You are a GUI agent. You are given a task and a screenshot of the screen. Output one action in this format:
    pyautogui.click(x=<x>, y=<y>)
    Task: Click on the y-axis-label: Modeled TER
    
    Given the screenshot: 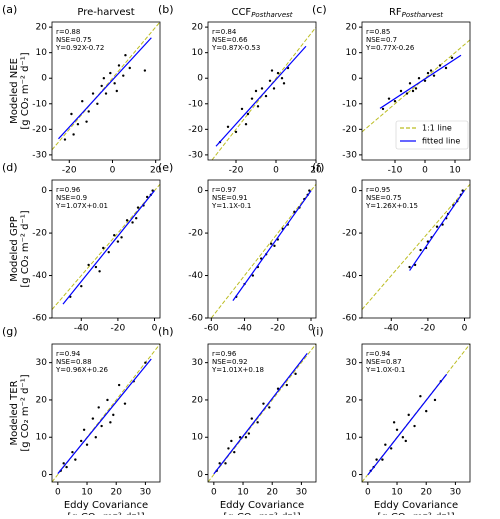 What is the action you would take?
    pyautogui.click(x=14, y=412)
    